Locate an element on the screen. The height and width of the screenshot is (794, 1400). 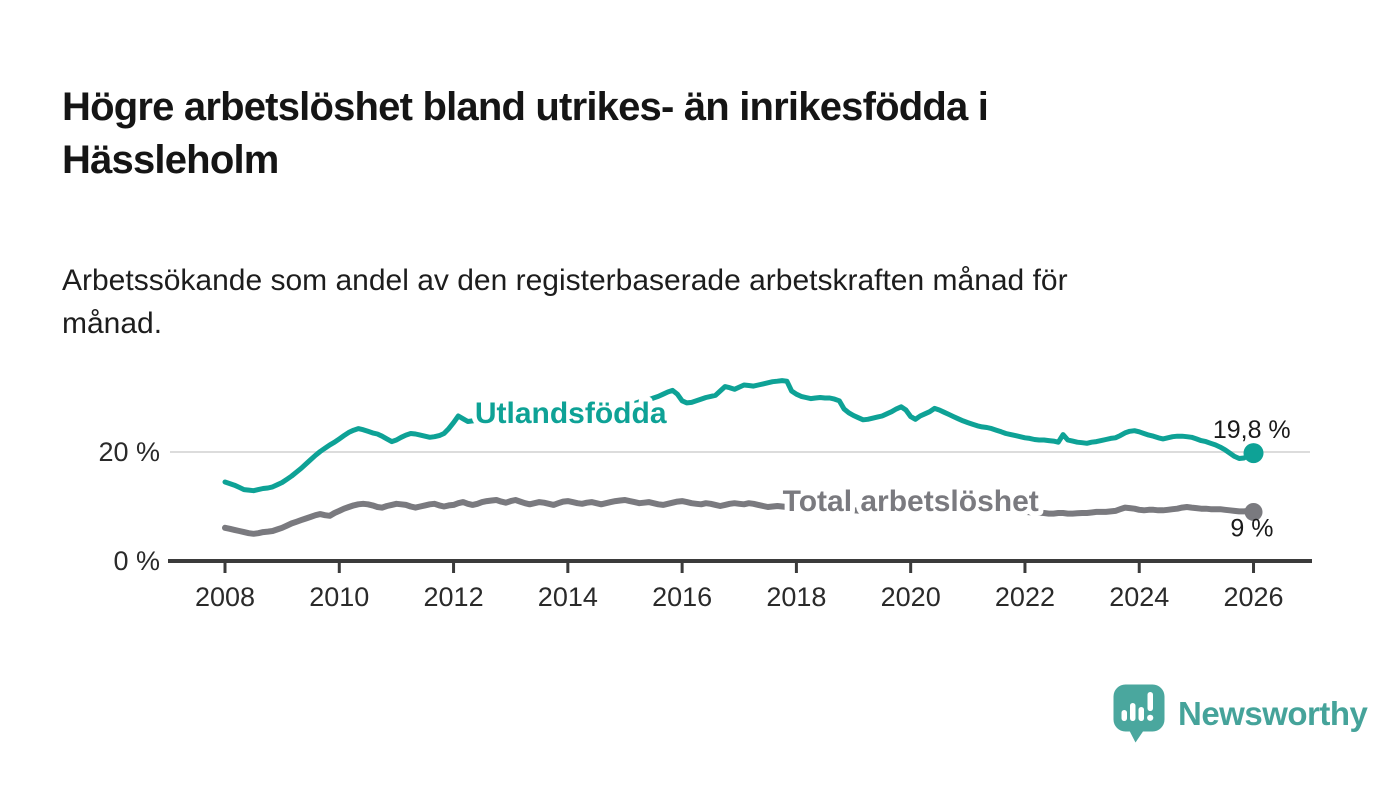
x-tick-label: 2008 is located at coordinates (225, 597).